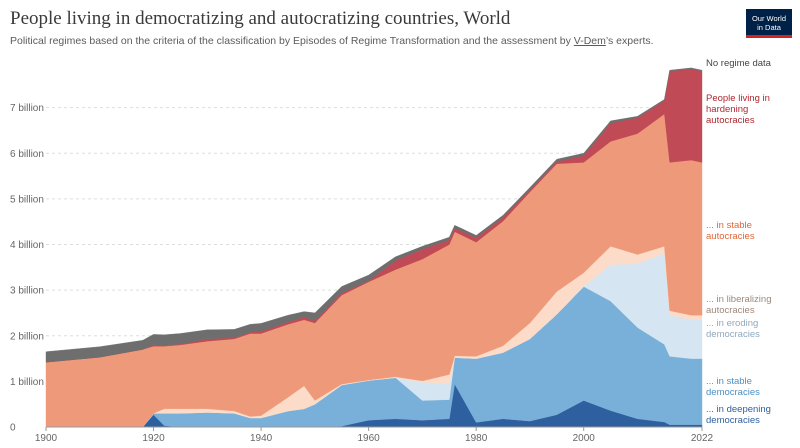 The height and width of the screenshot is (448, 800). What do you see at coordinates (27, 291) in the screenshot?
I see `y-tick-label: 3 billion` at bounding box center [27, 291].